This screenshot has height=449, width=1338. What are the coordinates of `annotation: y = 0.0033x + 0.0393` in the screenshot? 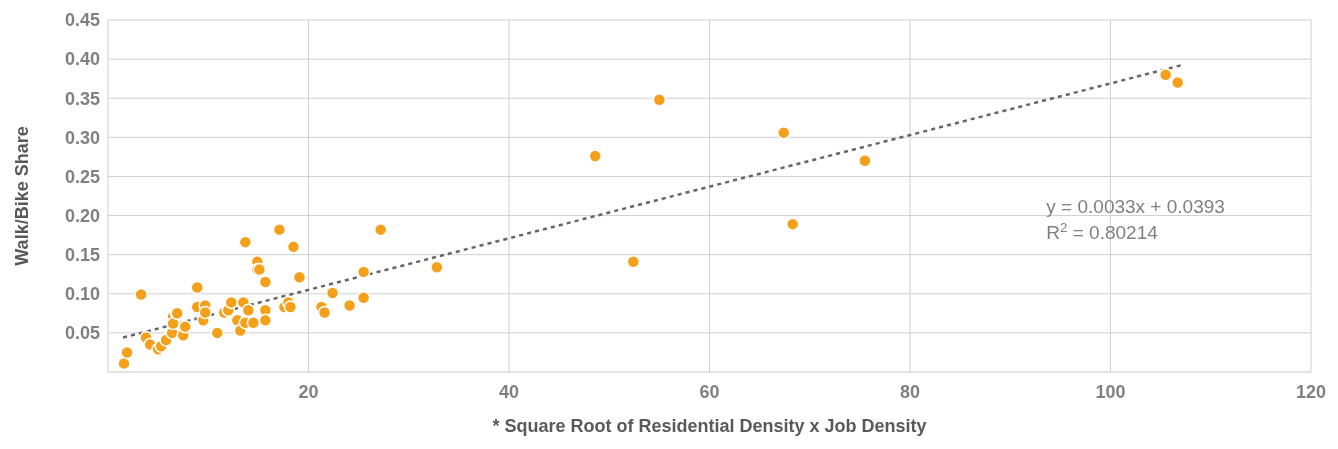 It's located at (1135, 206).